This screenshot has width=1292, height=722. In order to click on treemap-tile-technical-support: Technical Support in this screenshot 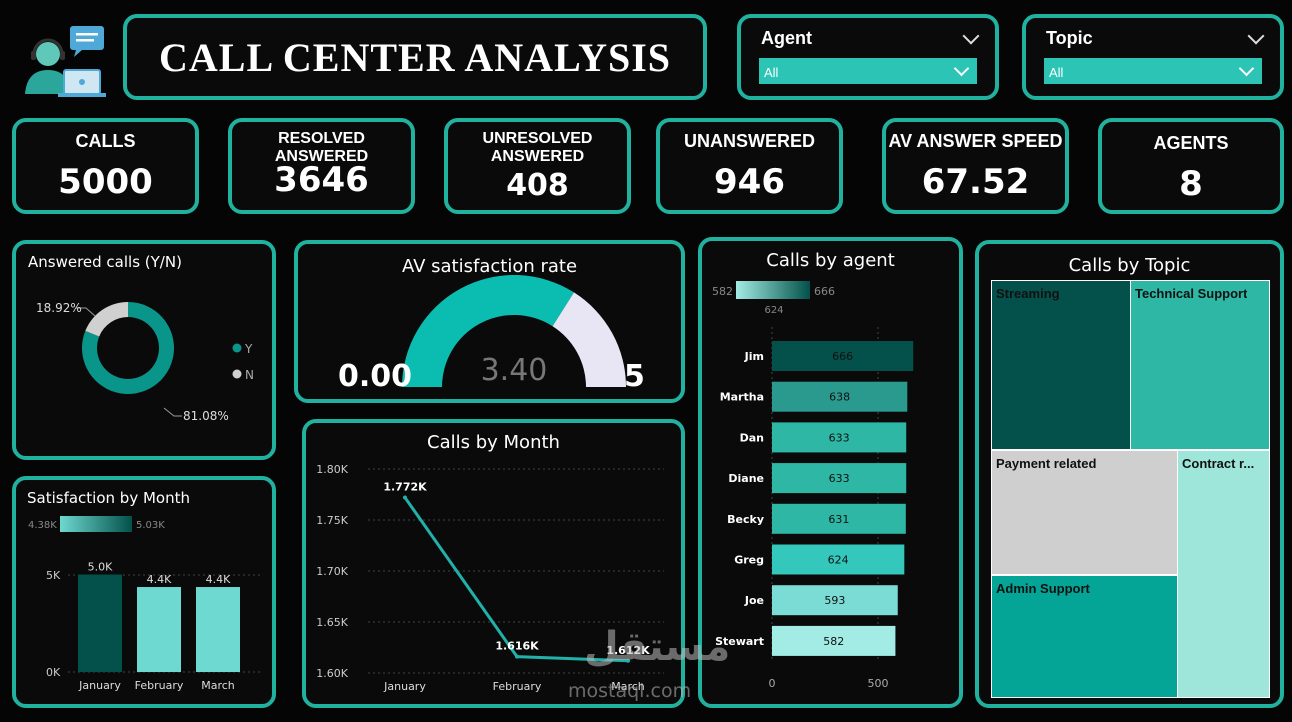, I will do `click(1200, 365)`.